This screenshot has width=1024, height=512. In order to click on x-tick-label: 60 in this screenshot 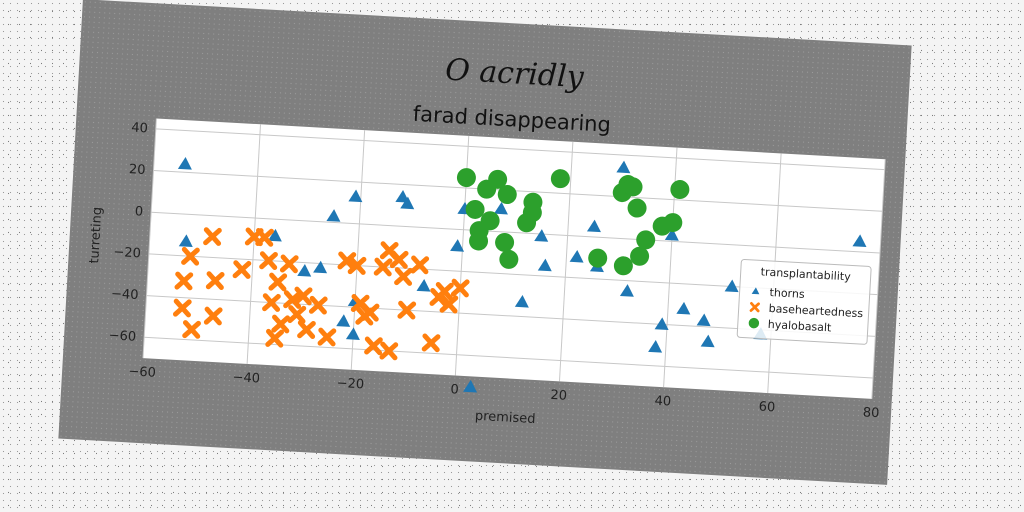, I will do `click(766, 408)`.